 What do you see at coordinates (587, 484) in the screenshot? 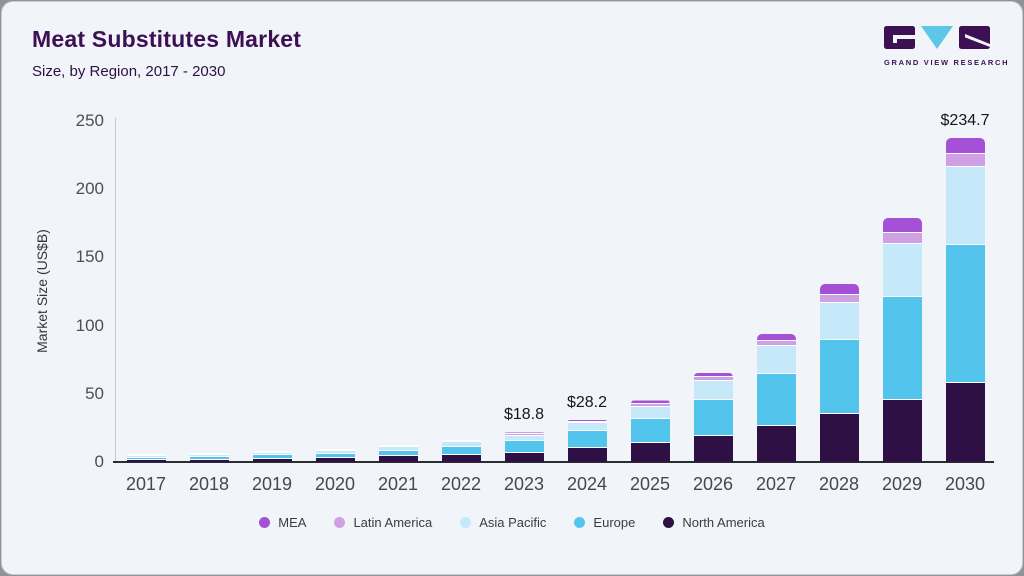
I see `x-tick-label: 2024` at bounding box center [587, 484].